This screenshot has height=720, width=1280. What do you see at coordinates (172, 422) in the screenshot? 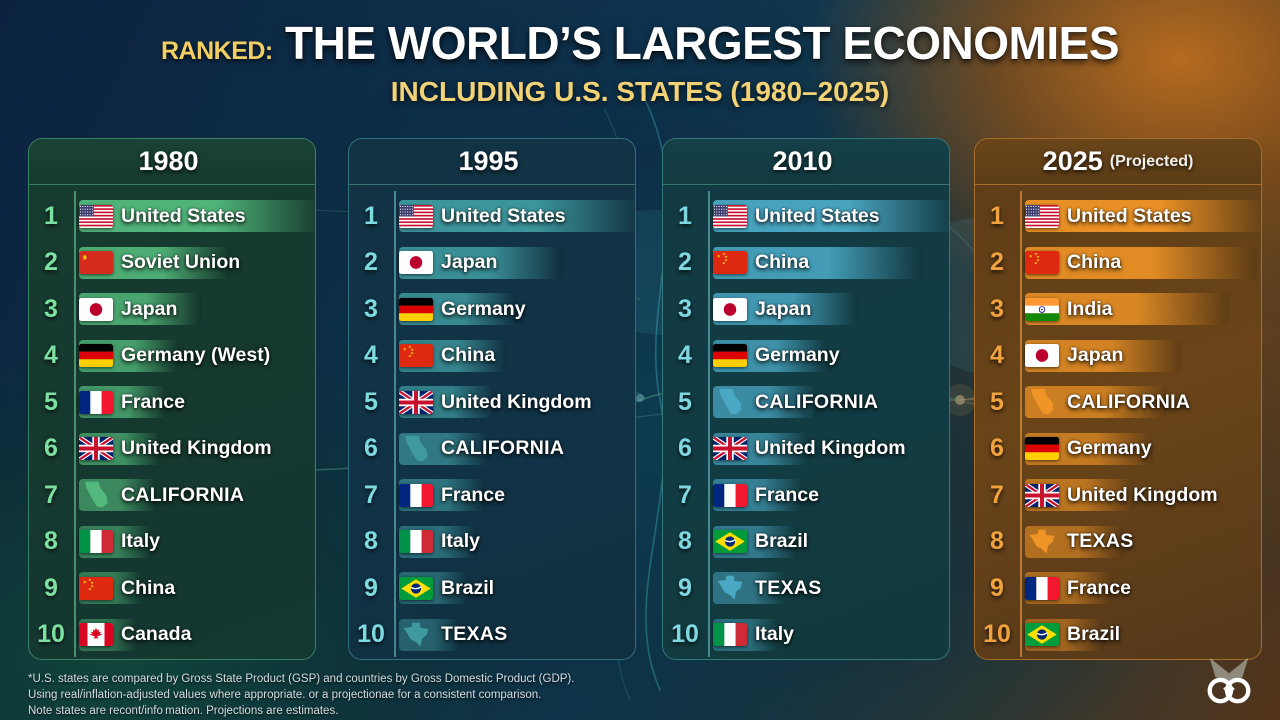
I see `column-rows: 1 United States 2 Soviet Union 3 Japan` at bounding box center [172, 422].